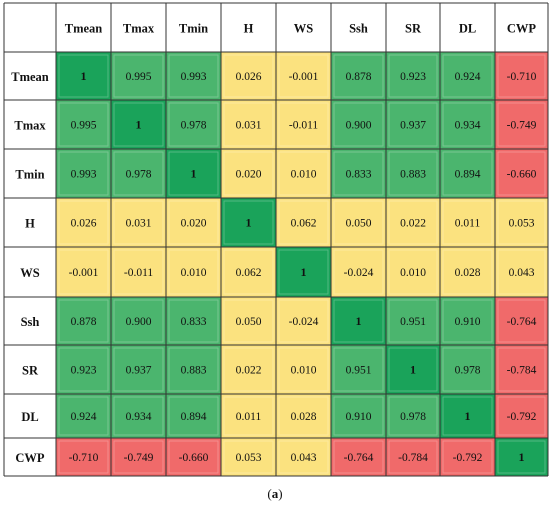 The height and width of the screenshot is (511, 550). What do you see at coordinates (84, 417) in the screenshot?
I see `cell-value: 0.924` at bounding box center [84, 417].